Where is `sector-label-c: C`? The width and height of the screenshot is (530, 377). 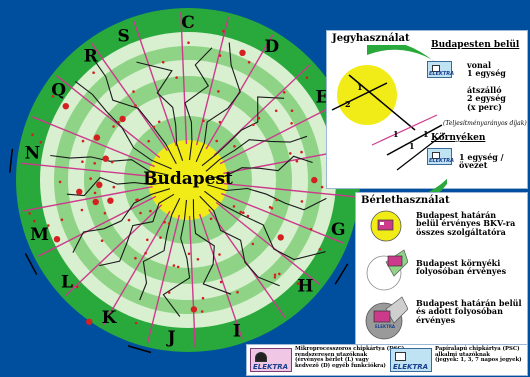 sector-label-c: C is located at coordinates (188, 23).